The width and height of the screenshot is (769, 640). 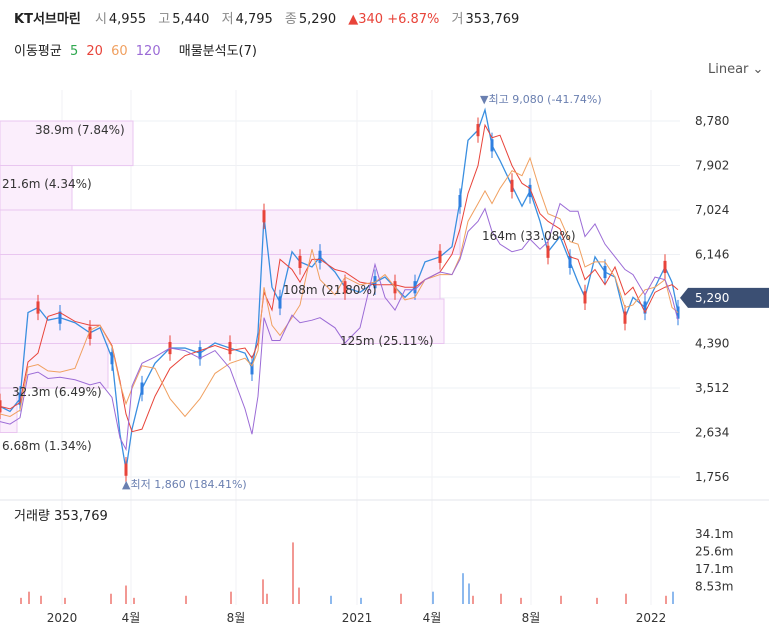 I want to click on high-annotation: ▼최고 9,080 (-41.74%), so click(x=541, y=99).